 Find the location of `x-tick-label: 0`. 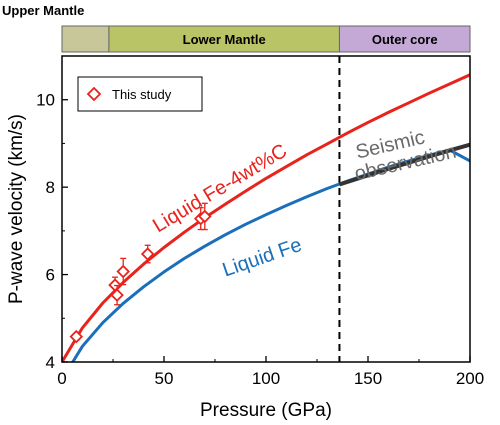

x-tick-label: 0 is located at coordinates (61, 378).